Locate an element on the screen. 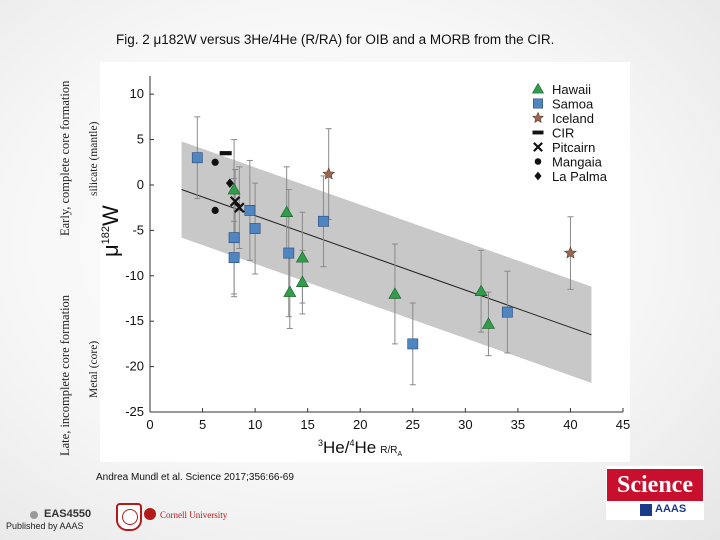 This screenshot has width=720, height=540. late-core-label: Late, incomplete core formation is located at coordinates (65, 375).